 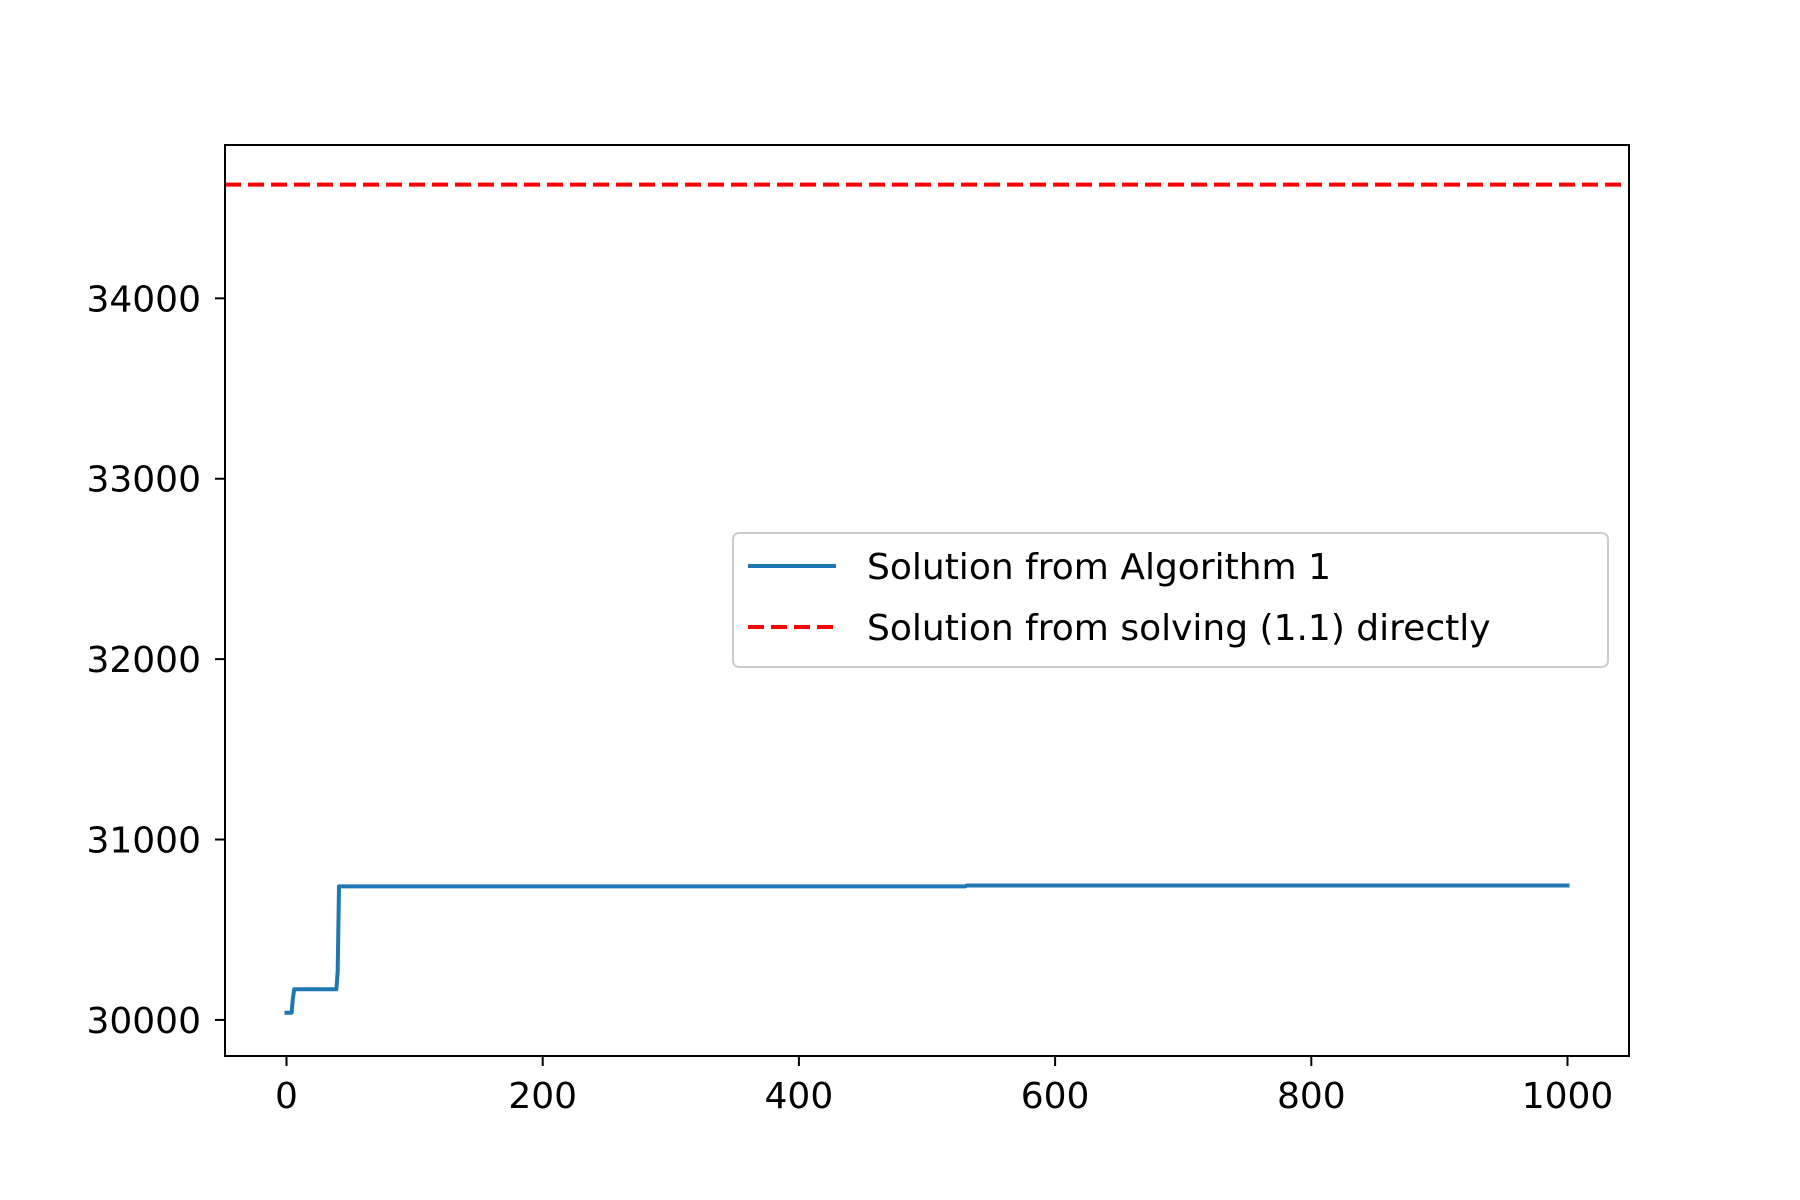 I want to click on x-tick-label: 600, so click(x=1055, y=1096).